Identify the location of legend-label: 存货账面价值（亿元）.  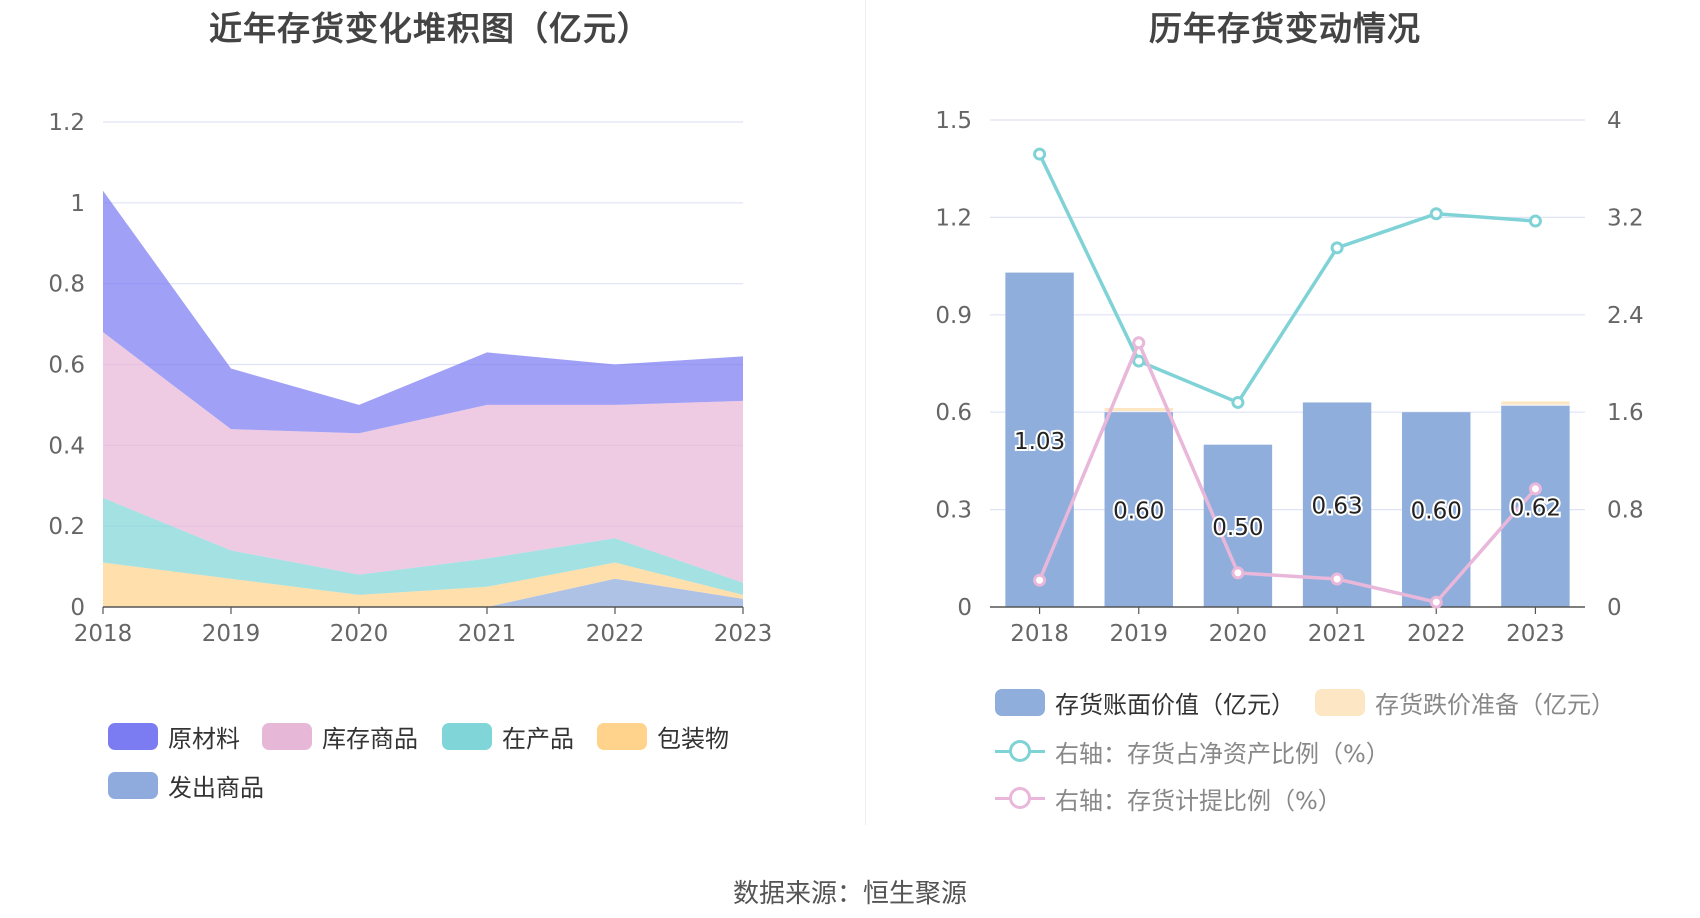
(1175, 705).